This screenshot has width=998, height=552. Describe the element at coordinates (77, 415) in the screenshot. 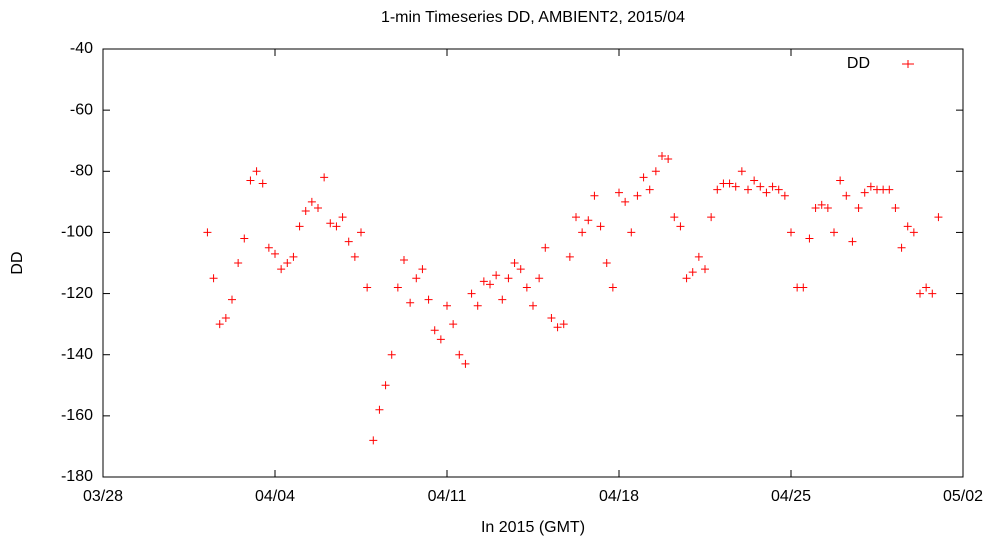

I see `y-tick-label: -160` at that location.